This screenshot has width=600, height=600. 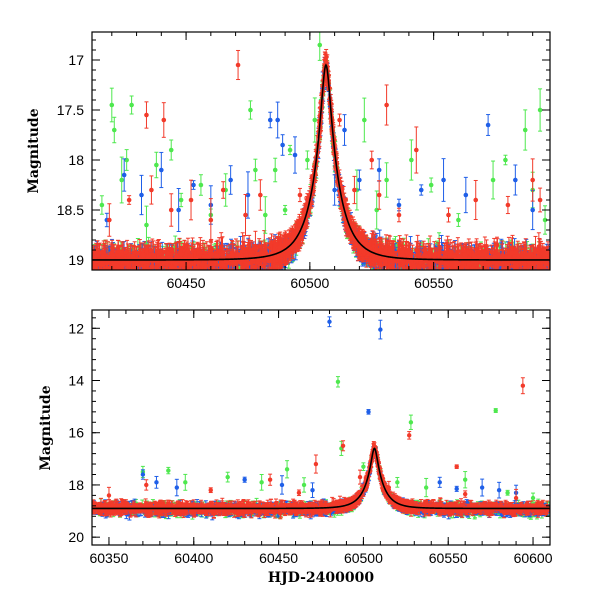 I want to click on x-tick-label: 60550, so click(x=433, y=283).